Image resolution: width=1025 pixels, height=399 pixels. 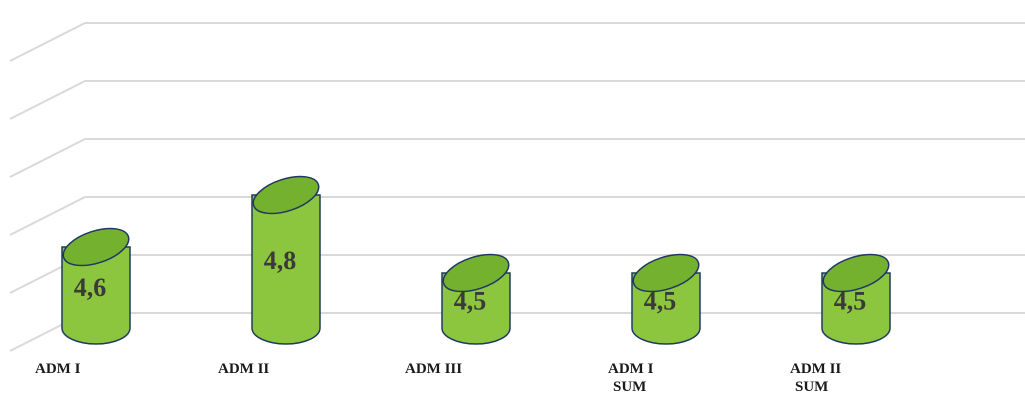 I want to click on category-label-line: ADM III, so click(x=433, y=369).